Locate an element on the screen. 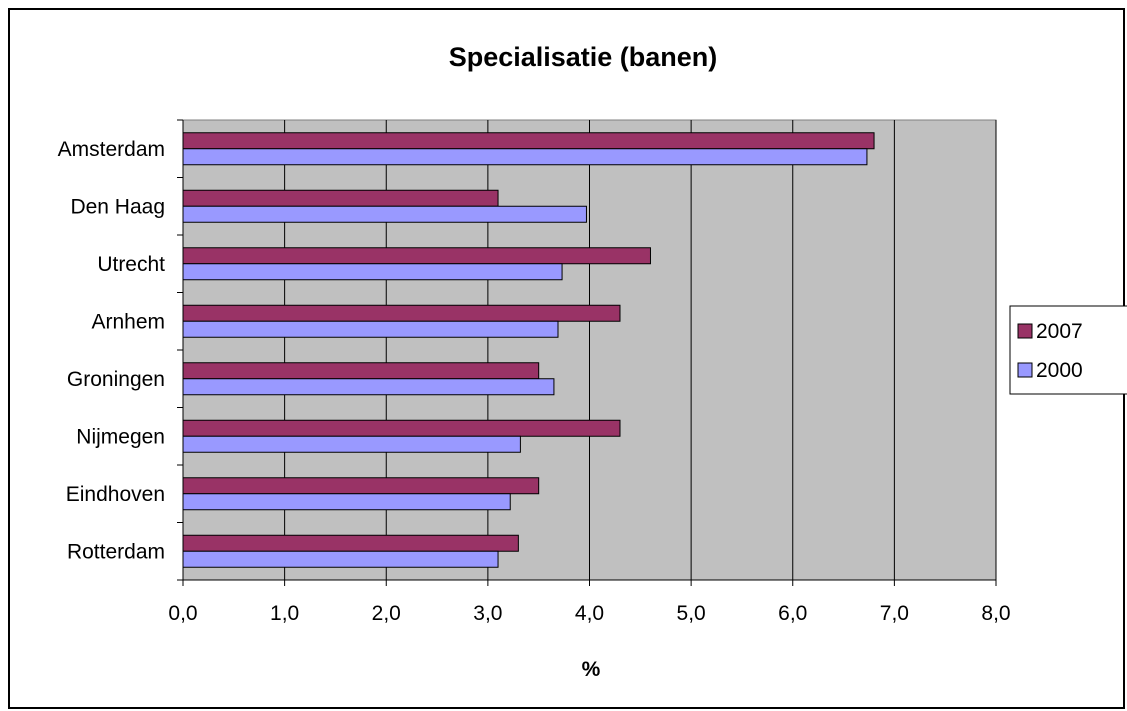 Image resolution: width=1127 pixels, height=711 pixels. x-tick-label: 4,0 is located at coordinates (589, 613).